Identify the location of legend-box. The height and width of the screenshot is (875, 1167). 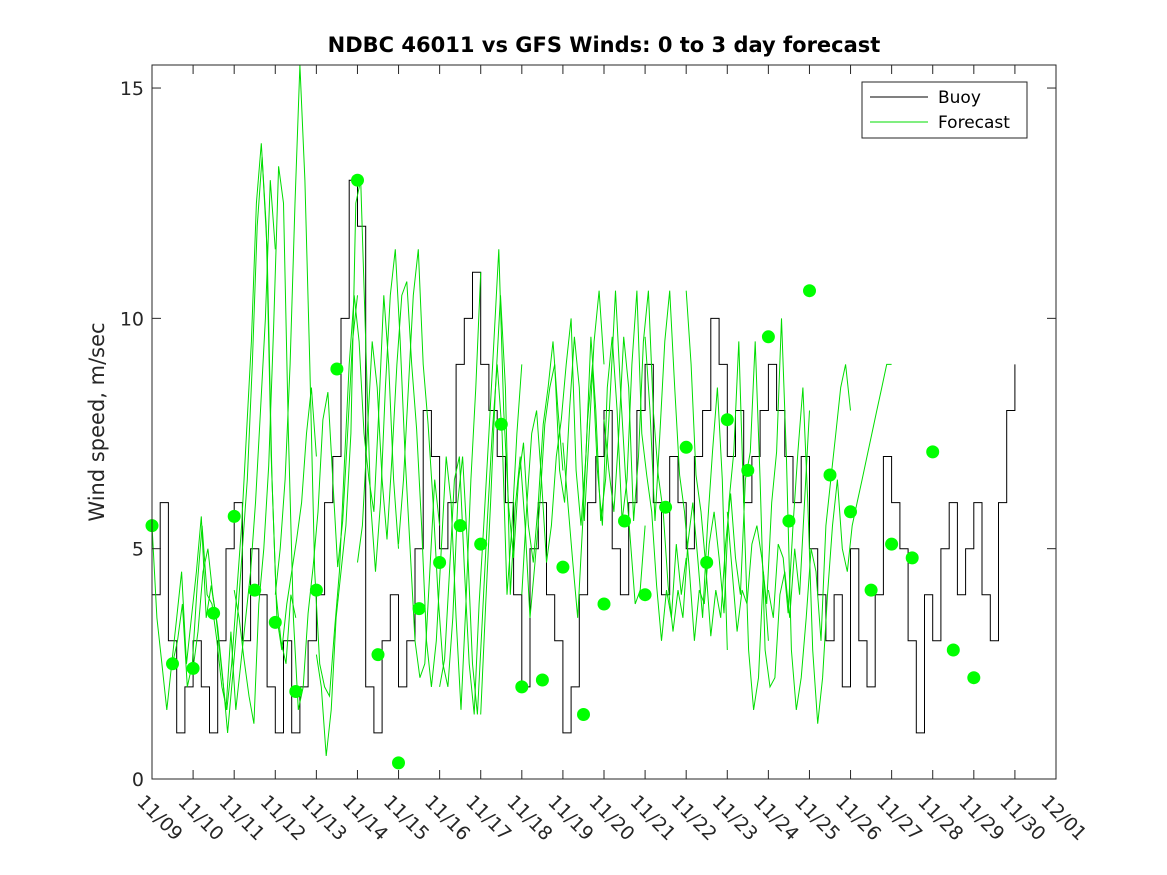
(944, 110).